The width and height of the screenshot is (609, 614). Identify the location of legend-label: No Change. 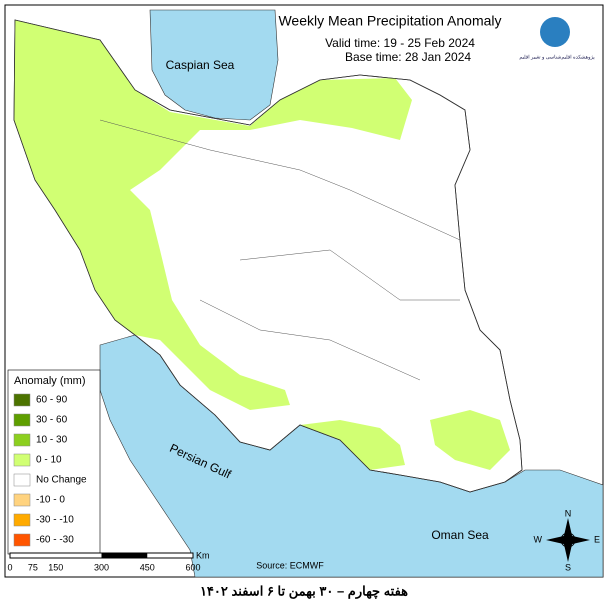
(61, 480).